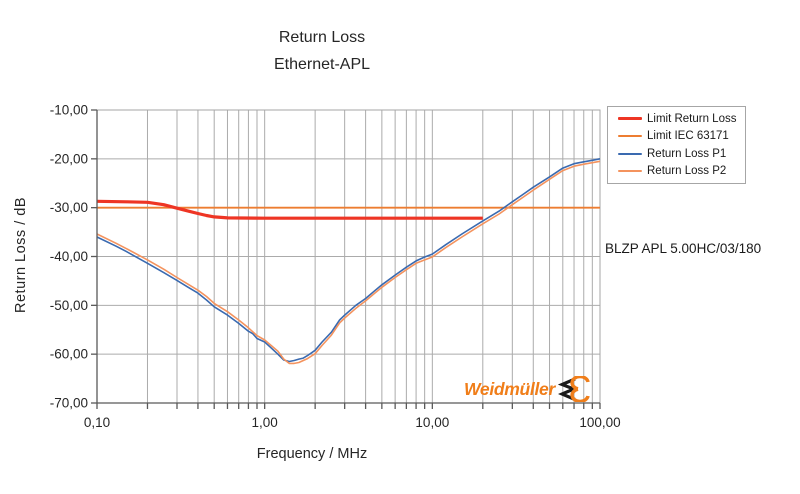 Image resolution: width=800 pixels, height=494 pixels. Describe the element at coordinates (21, 255) in the screenshot. I see `y-axis-title: Return Loss / dB` at that location.